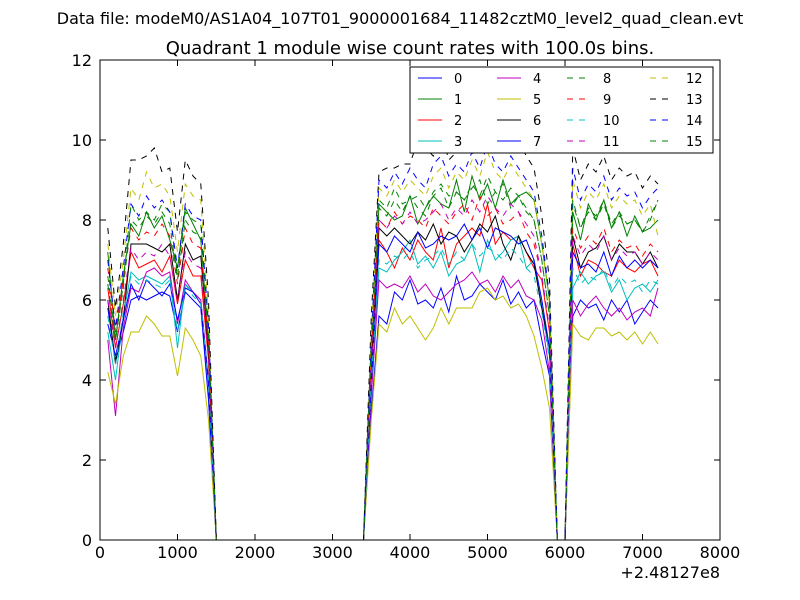  I want to click on x-tick-label: 6000, so click(565, 552).